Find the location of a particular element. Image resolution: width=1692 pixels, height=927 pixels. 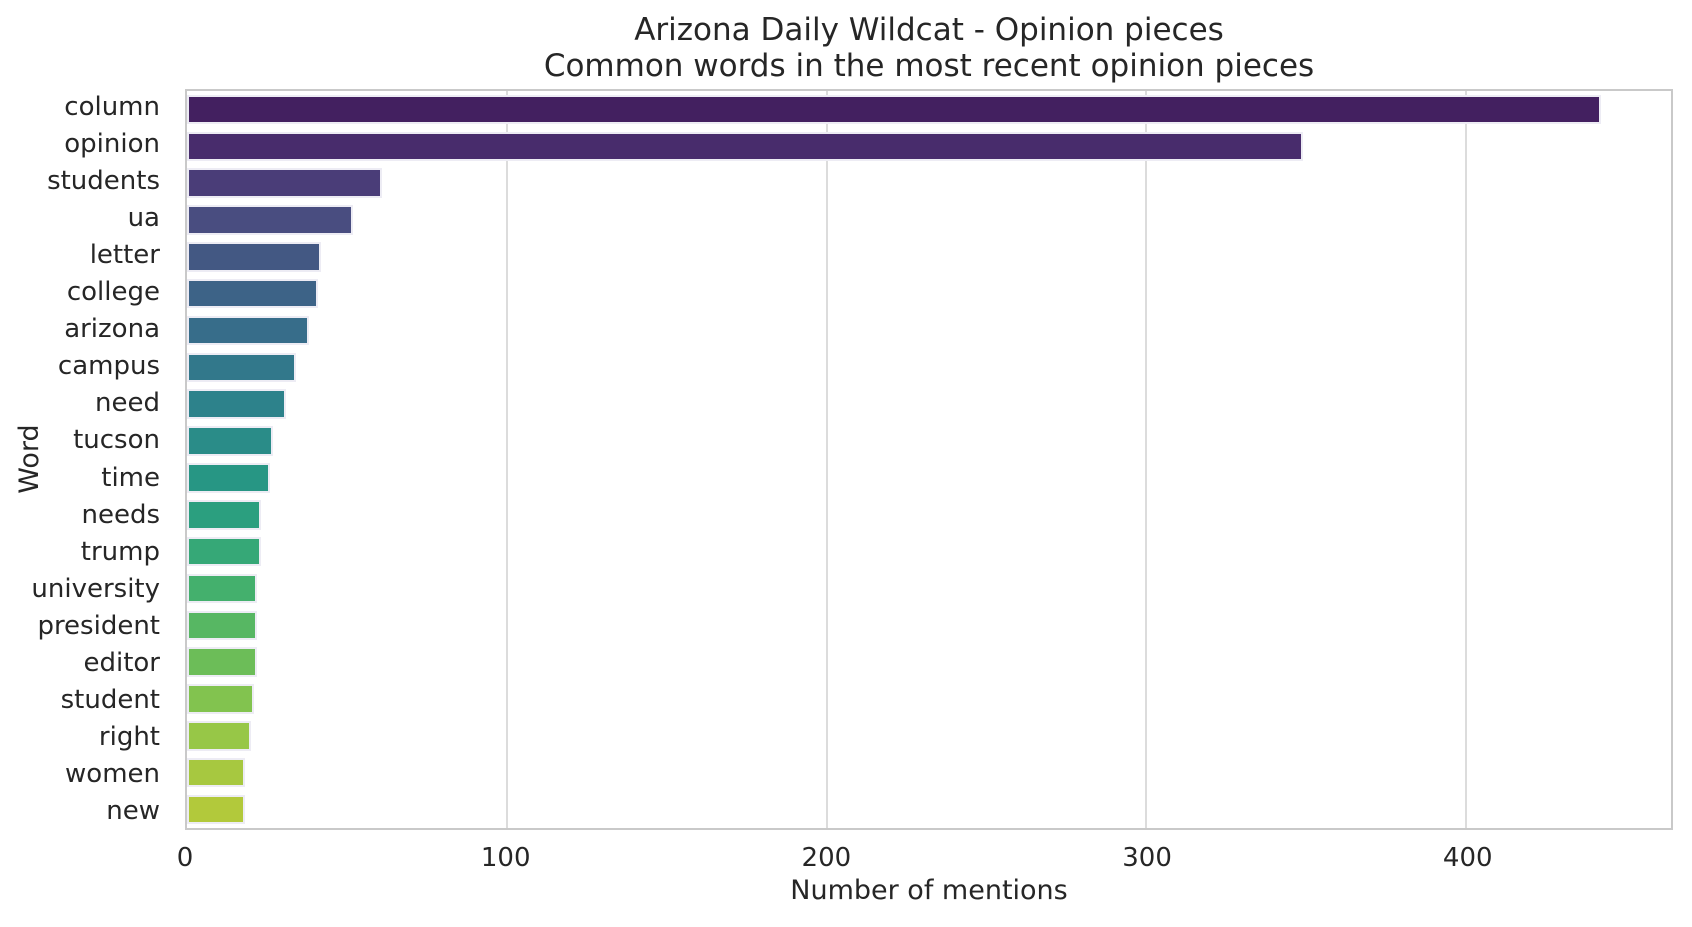

bar-student is located at coordinates (221, 699).